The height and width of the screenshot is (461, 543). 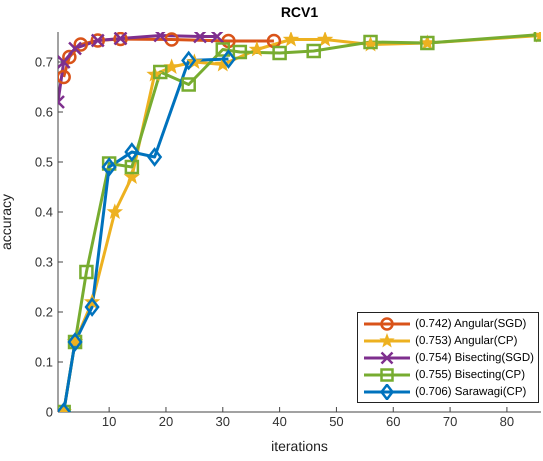 I want to click on x-axis-title: iterations, so click(x=299, y=446).